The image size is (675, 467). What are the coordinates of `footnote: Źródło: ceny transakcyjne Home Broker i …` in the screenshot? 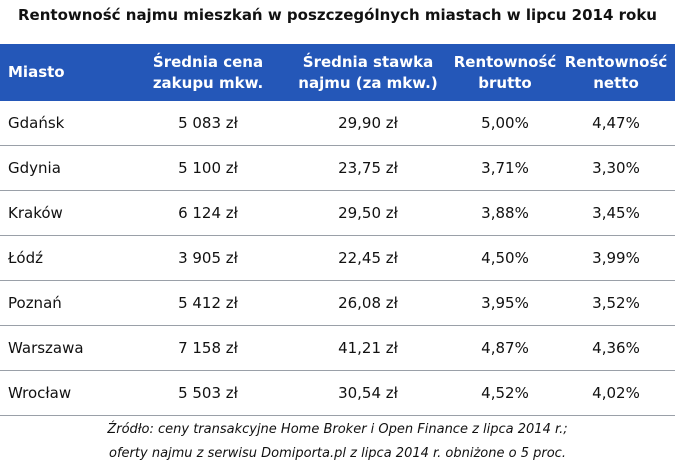 It's located at (337, 442).